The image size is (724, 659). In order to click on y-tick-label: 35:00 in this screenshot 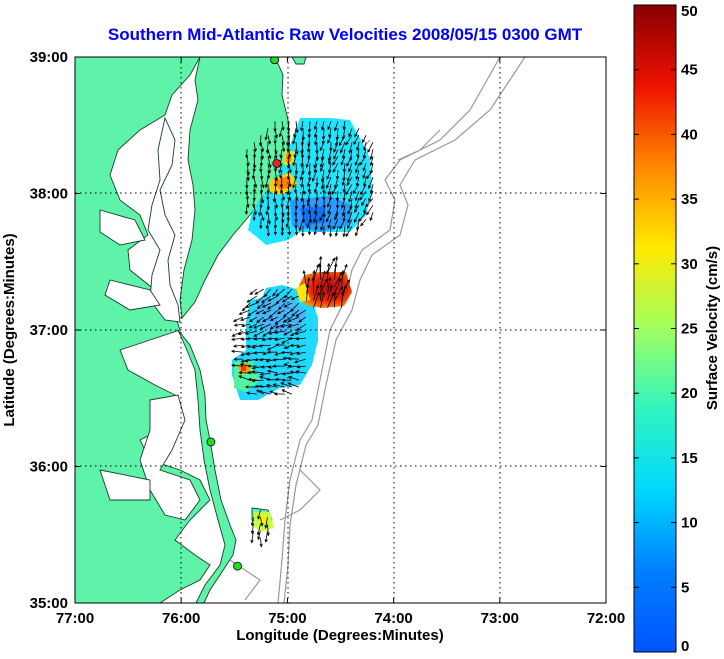, I will do `click(49, 603)`.